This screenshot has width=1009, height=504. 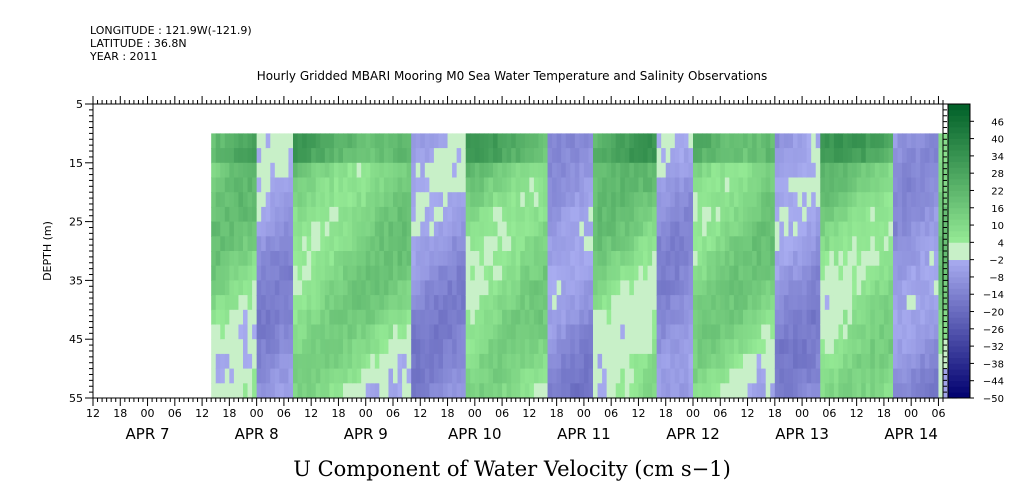 What do you see at coordinates (257, 434) in the screenshot?
I see `date-label: APR 8` at bounding box center [257, 434].